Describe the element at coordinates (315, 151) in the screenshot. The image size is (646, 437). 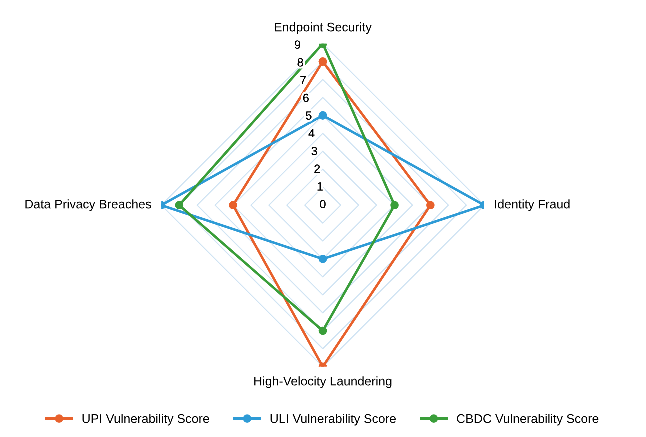
I see `y-tick-label: 3` at that location.